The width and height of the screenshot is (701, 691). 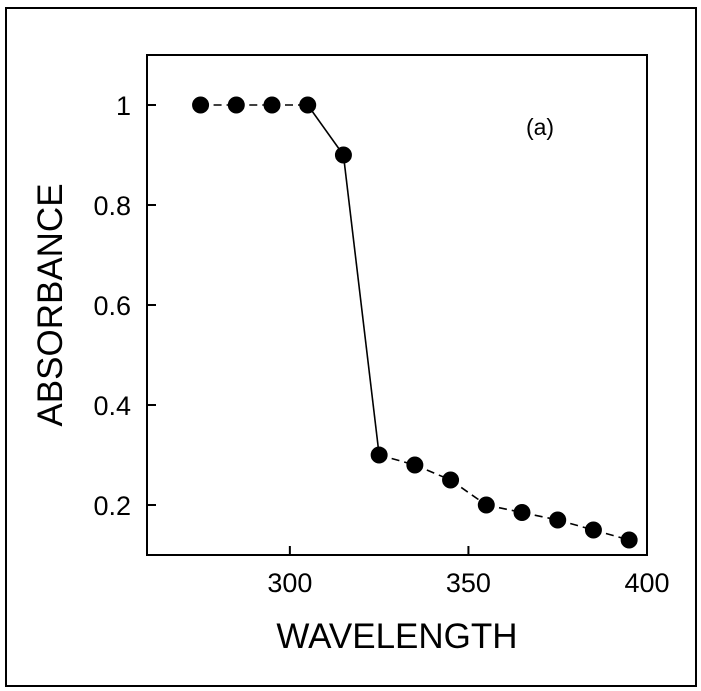 What do you see at coordinates (289, 583) in the screenshot?
I see `x-tick-label: 300` at bounding box center [289, 583].